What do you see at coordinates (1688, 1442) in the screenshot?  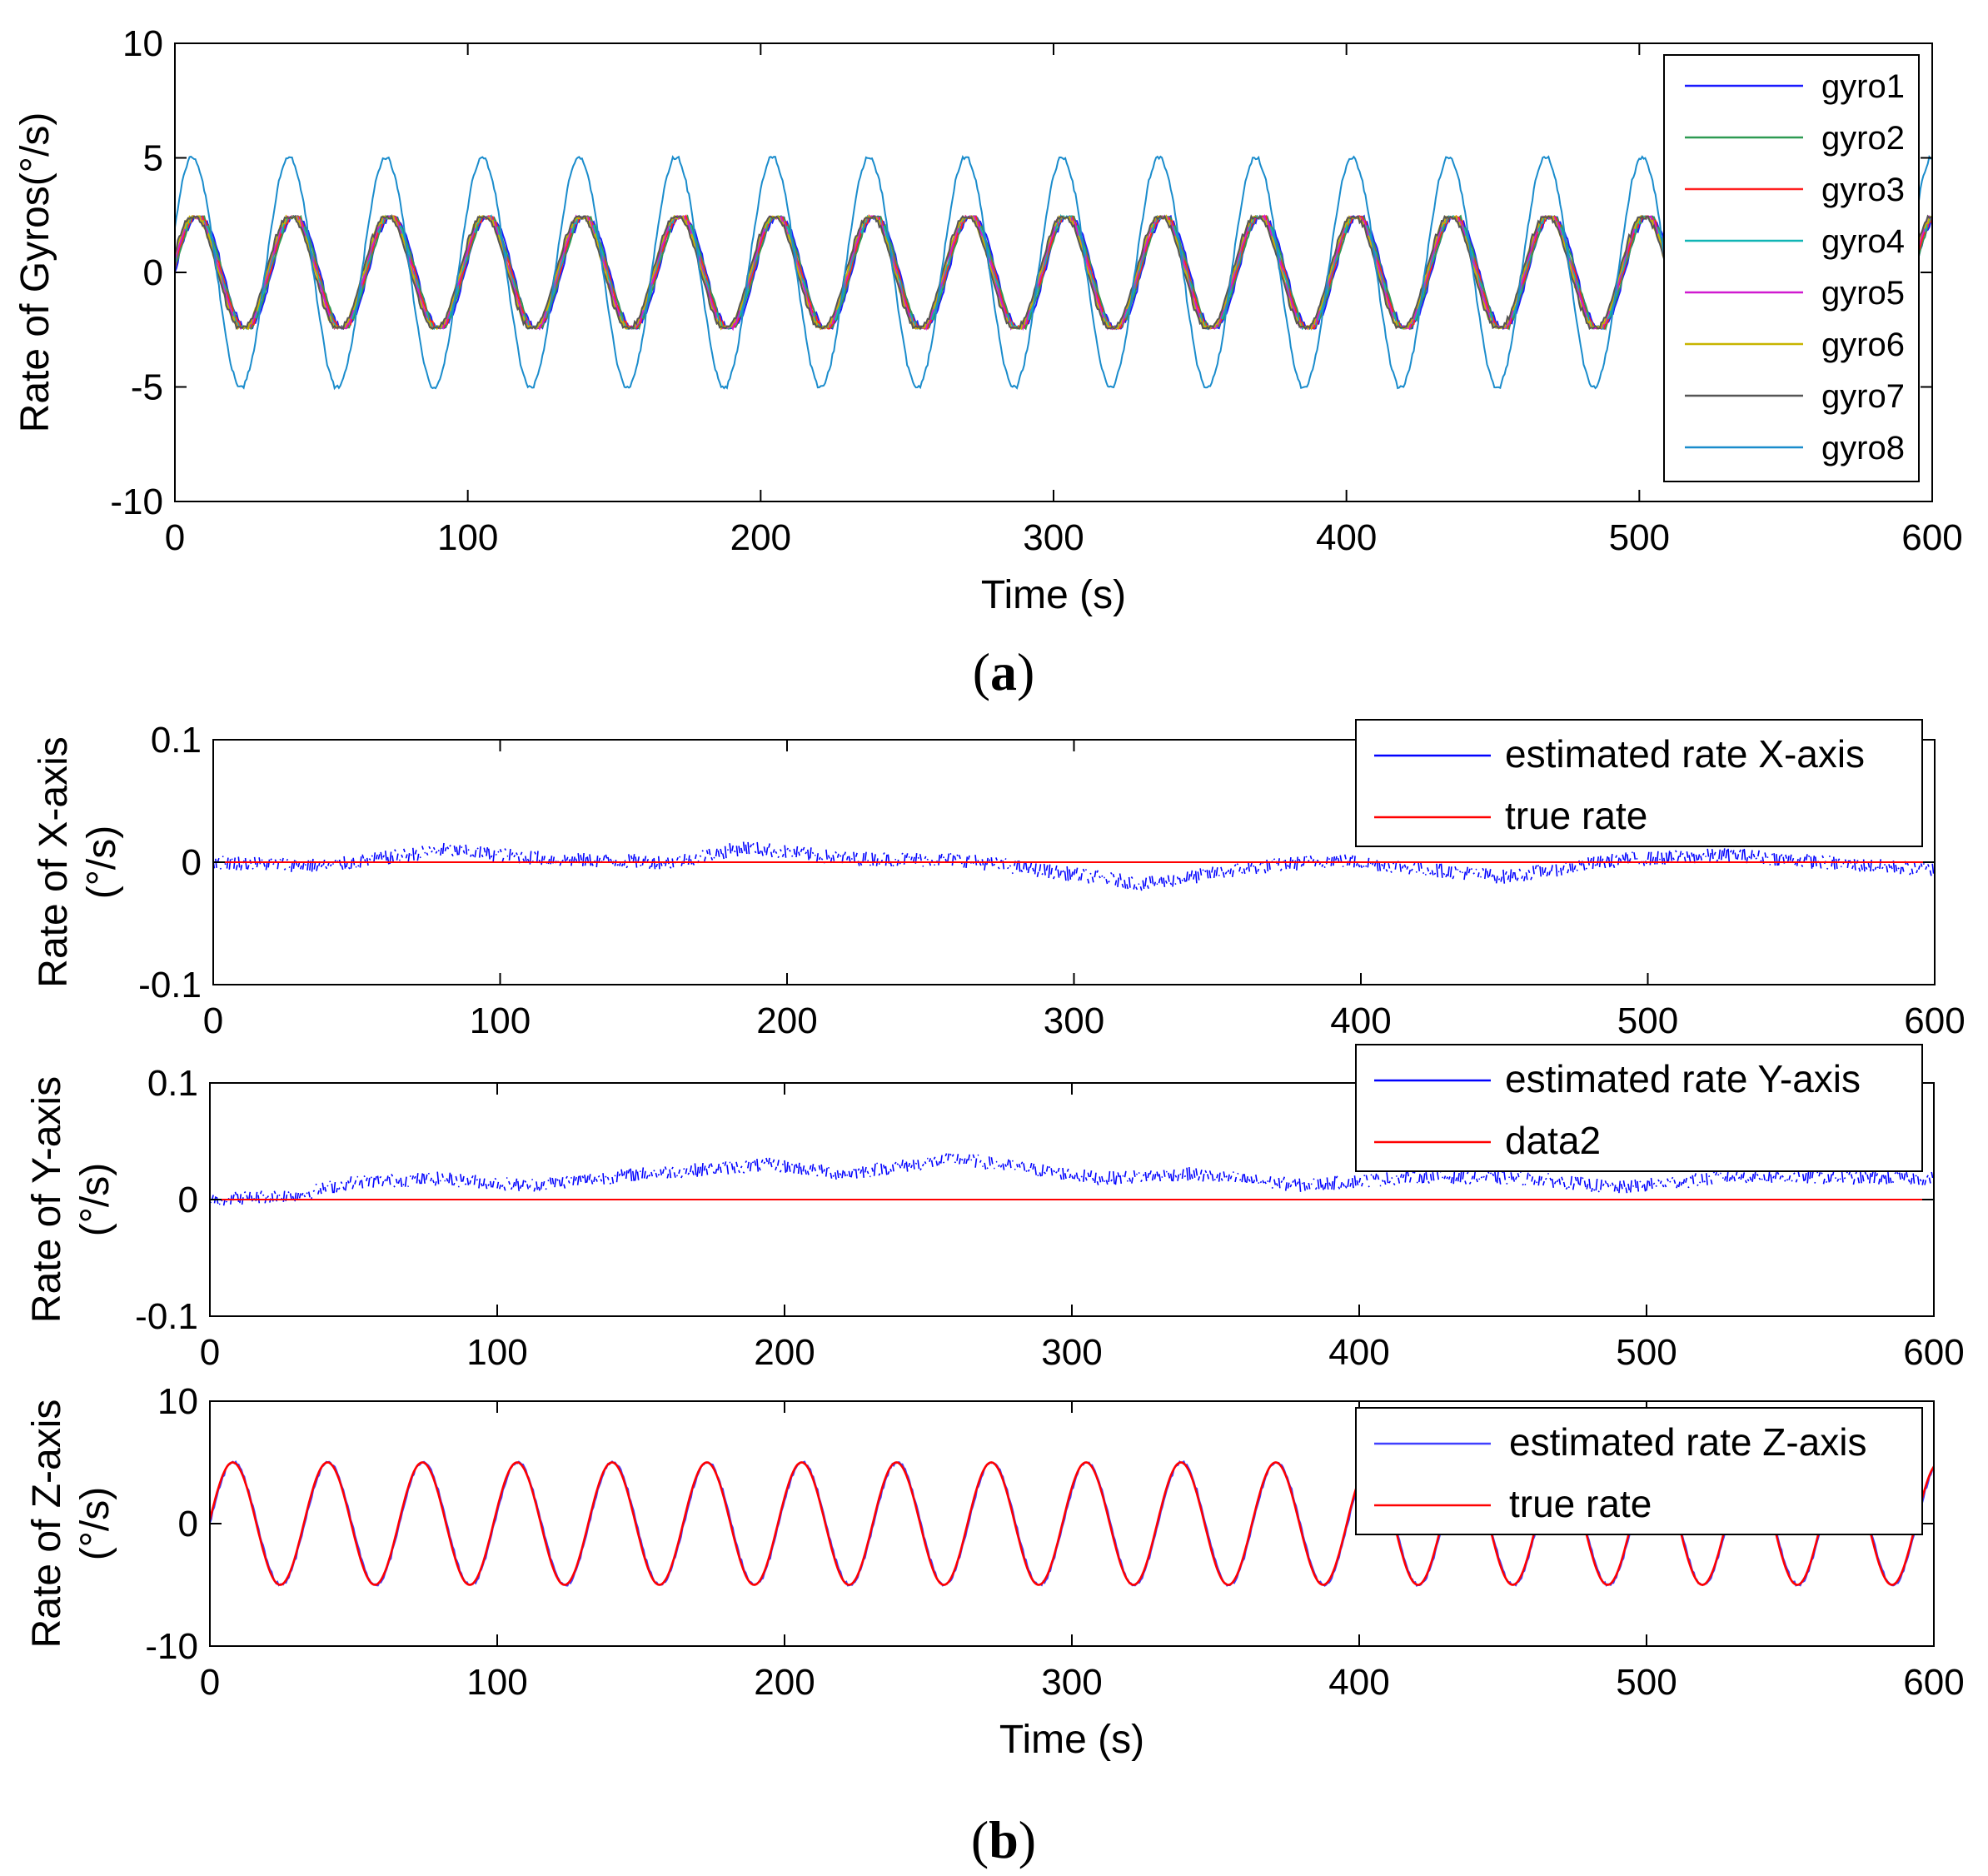 I see `legend-entry: estimated rate Z-axis` at bounding box center [1688, 1442].